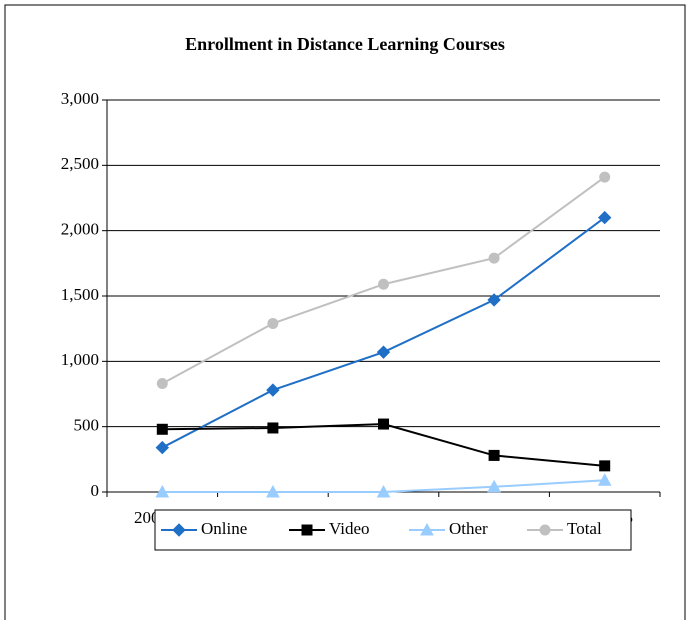 This screenshot has height=625, width=690. I want to click on y-tick-label: 3,000, so click(80, 98).